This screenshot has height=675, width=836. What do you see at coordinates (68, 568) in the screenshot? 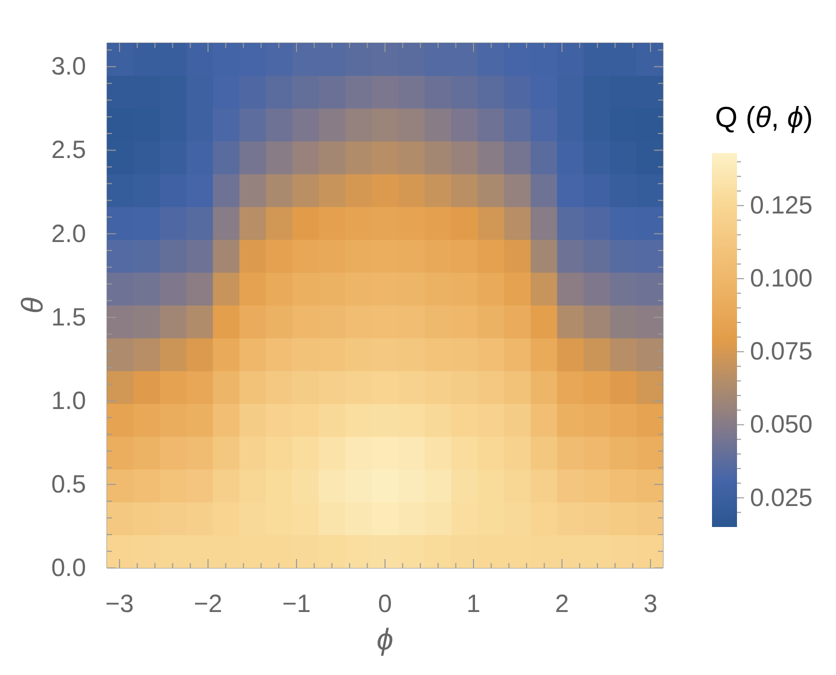
I see `y-tick-label: 0.0` at bounding box center [68, 568].